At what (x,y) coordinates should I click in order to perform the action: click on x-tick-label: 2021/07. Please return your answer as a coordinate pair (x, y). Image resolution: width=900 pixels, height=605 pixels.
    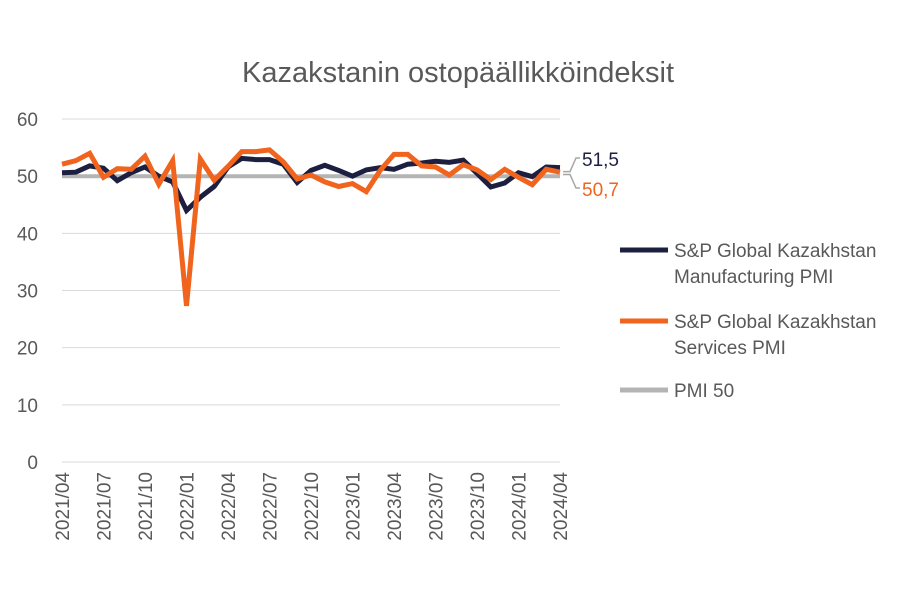
    Looking at the image, I should click on (105, 506).